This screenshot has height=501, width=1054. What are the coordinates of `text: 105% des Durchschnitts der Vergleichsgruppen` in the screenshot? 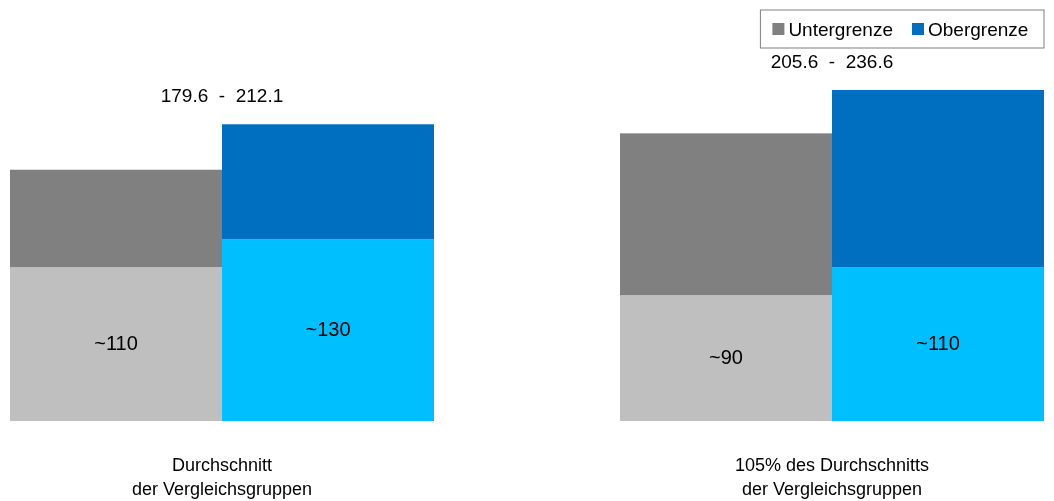 It's located at (832, 477).